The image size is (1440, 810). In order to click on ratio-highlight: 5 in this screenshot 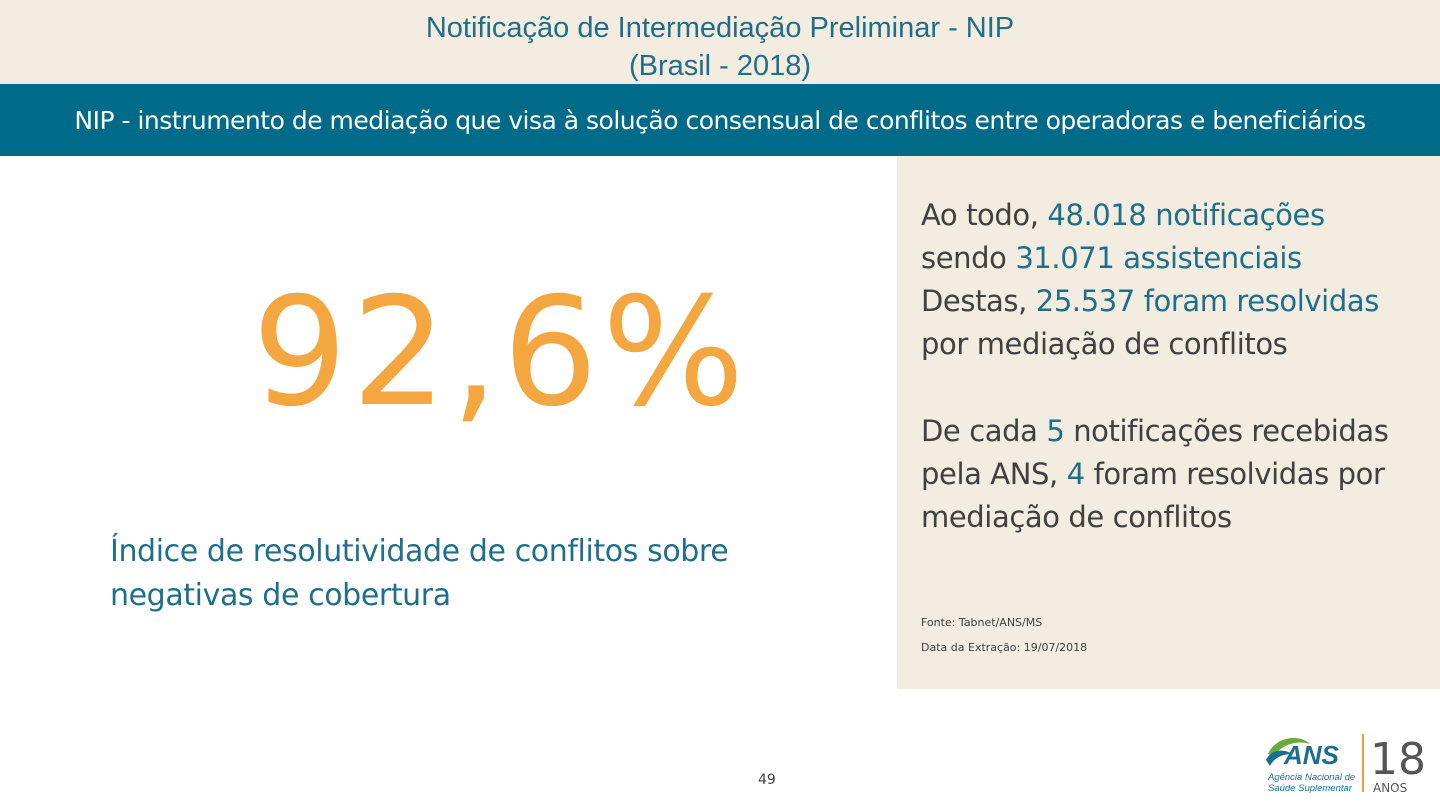, I will do `click(1055, 431)`.